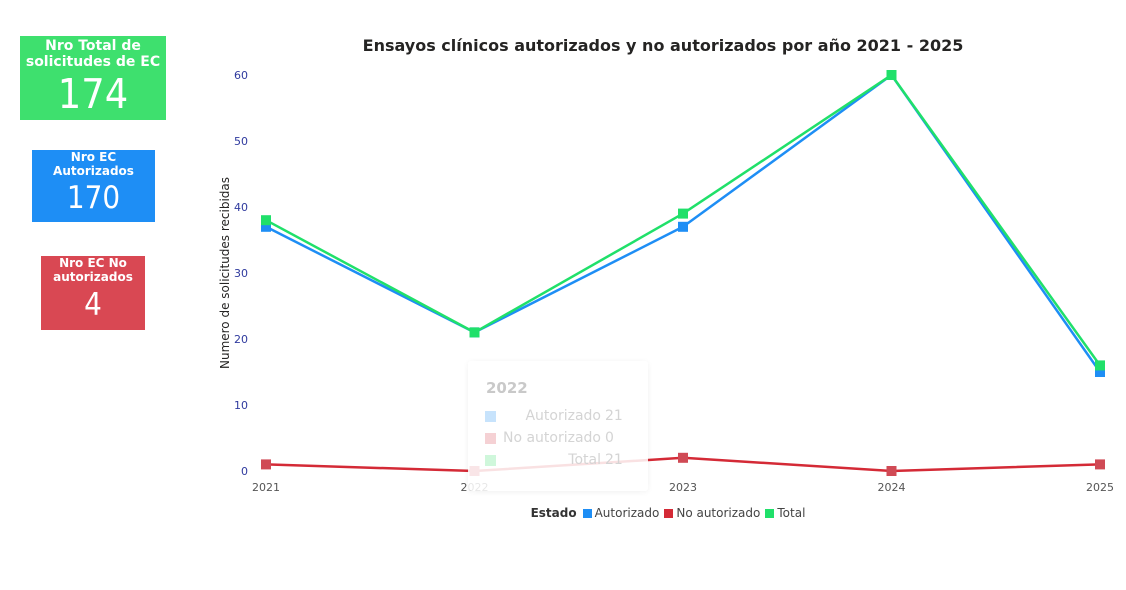 This screenshot has height=590, width=1126. I want to click on legend-label: Total, so click(791, 513).